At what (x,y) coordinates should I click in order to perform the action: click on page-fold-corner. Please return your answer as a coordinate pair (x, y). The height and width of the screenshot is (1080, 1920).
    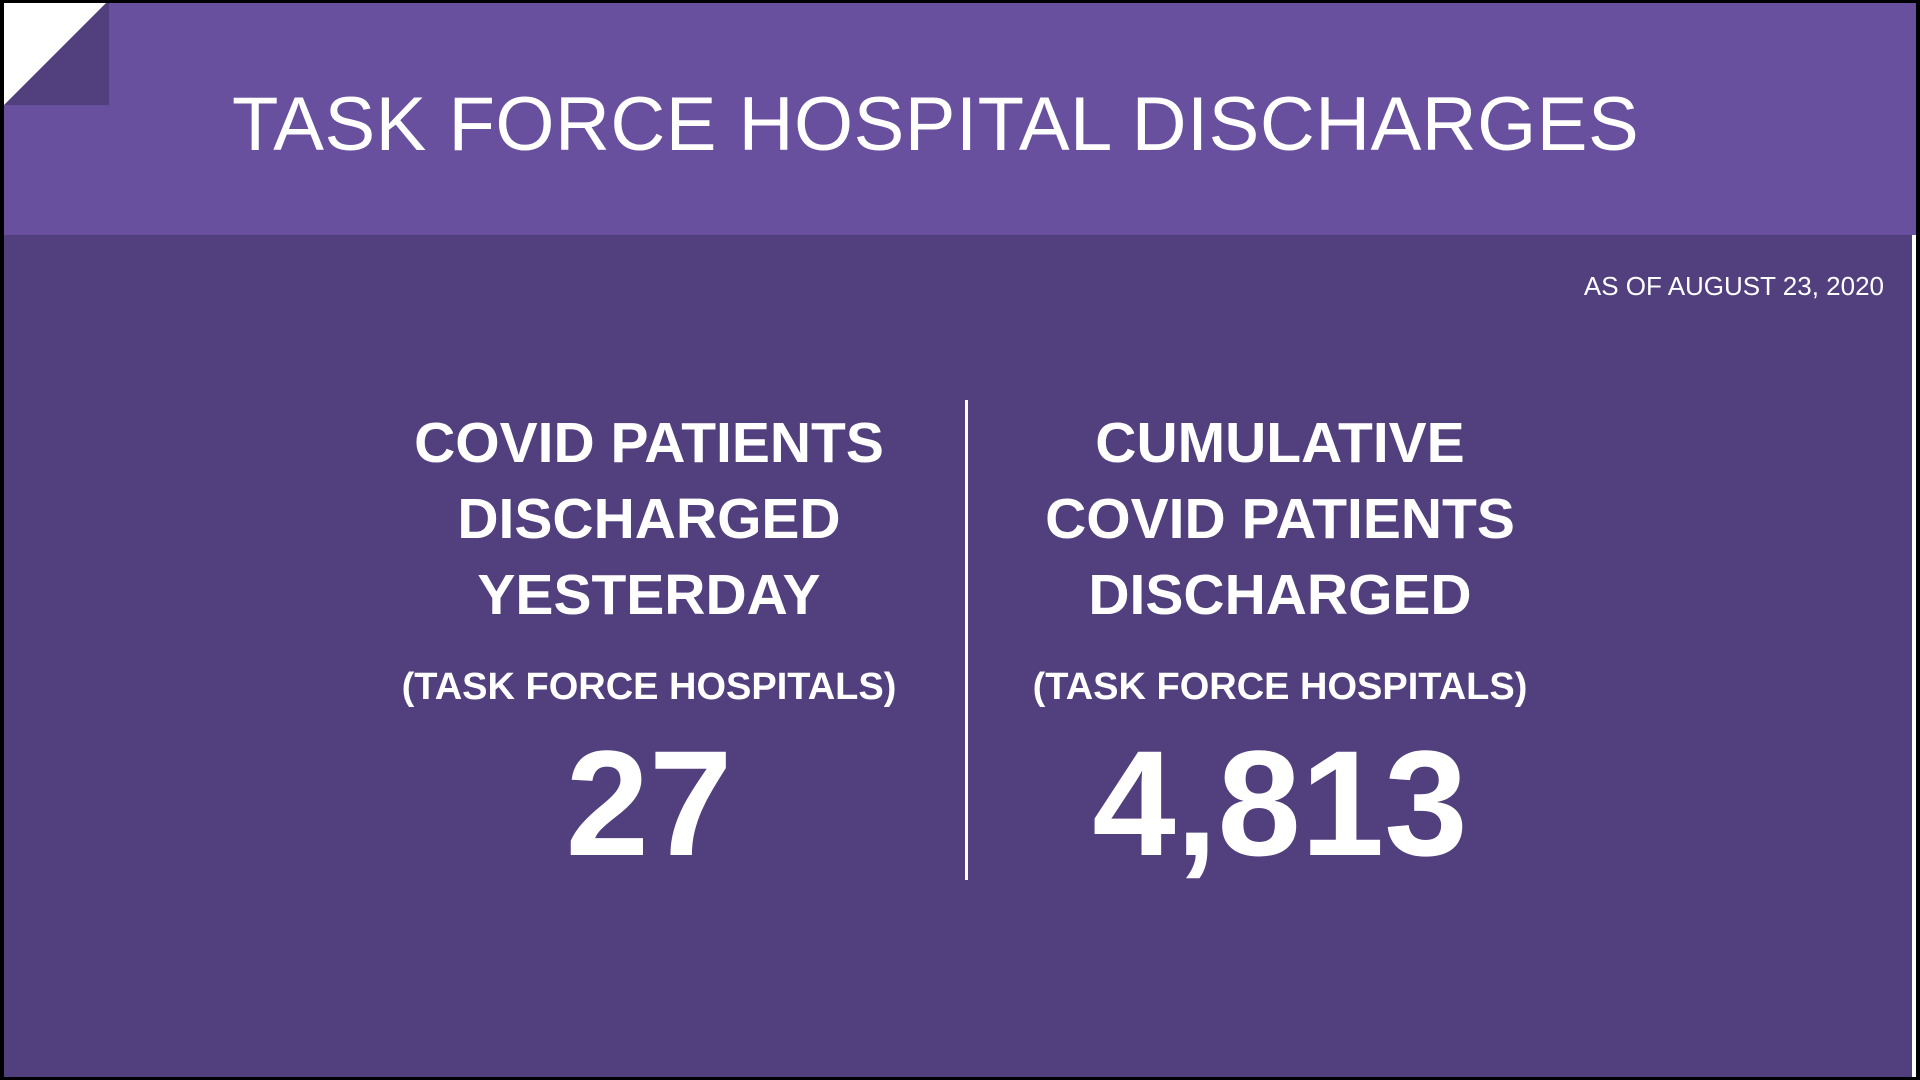
    Looking at the image, I should click on (55, 54).